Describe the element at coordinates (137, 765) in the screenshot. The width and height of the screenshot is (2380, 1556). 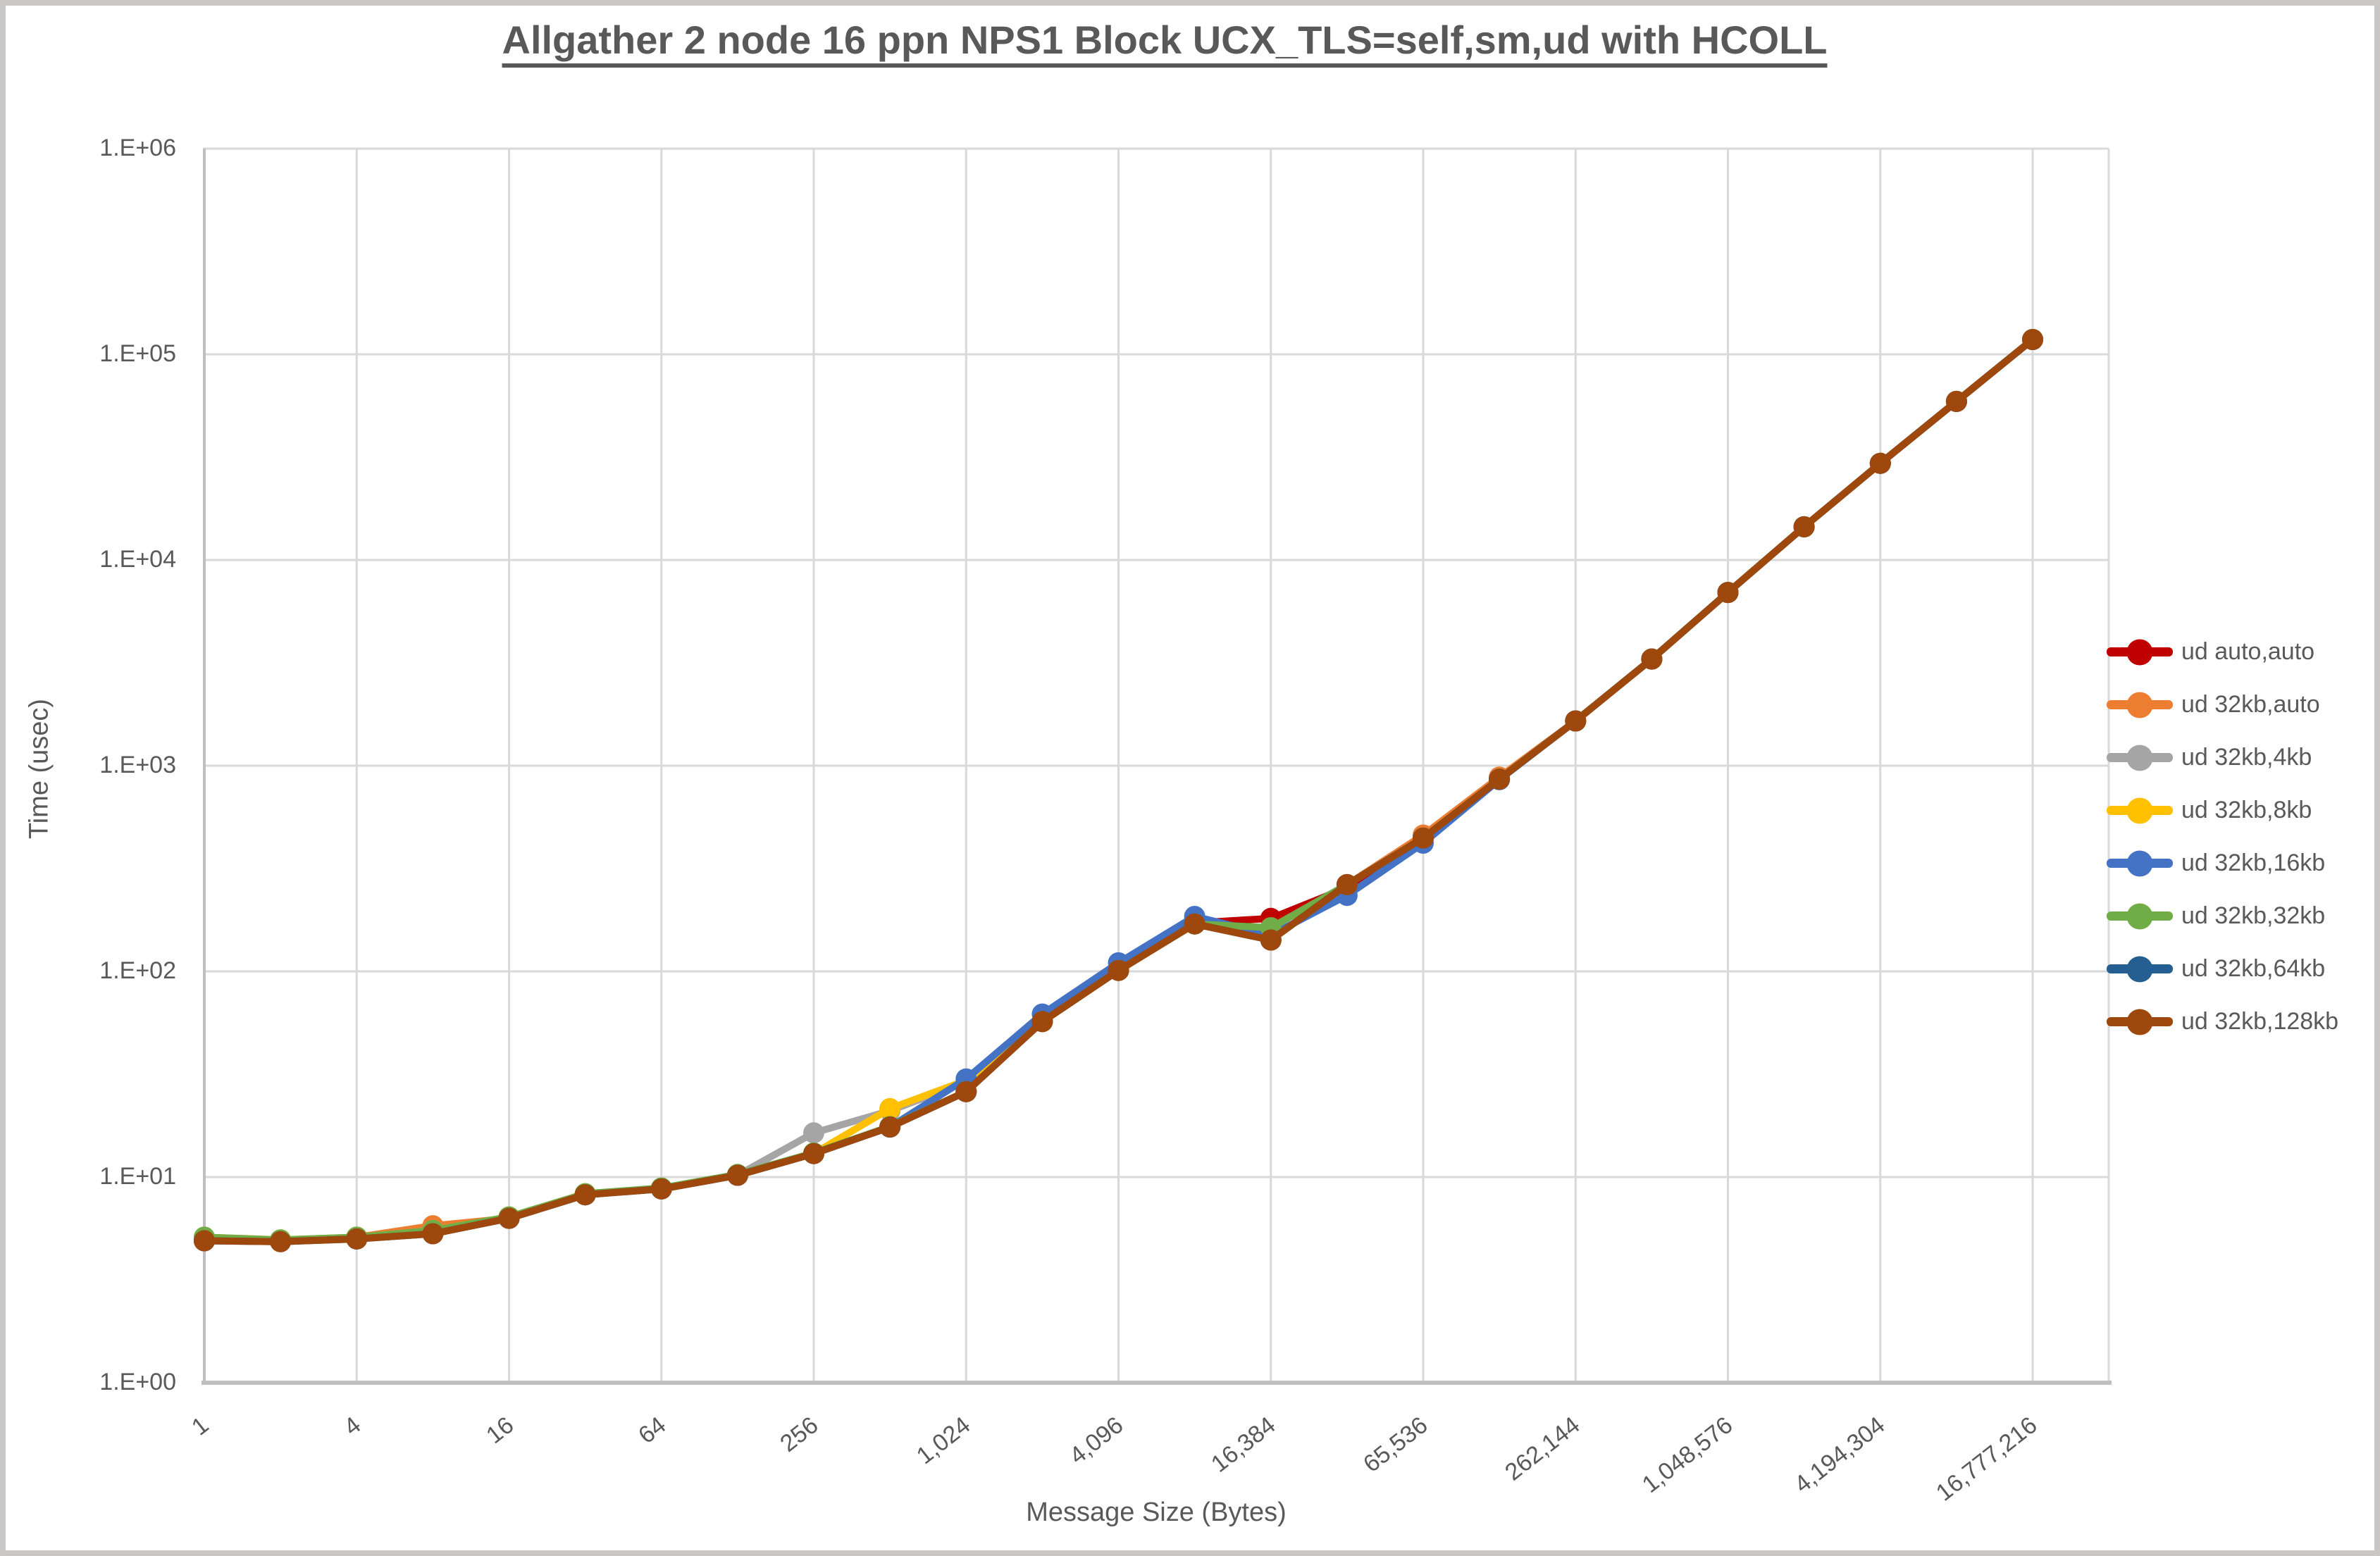
I see `y-axis-tick-label: 1.E+03` at that location.